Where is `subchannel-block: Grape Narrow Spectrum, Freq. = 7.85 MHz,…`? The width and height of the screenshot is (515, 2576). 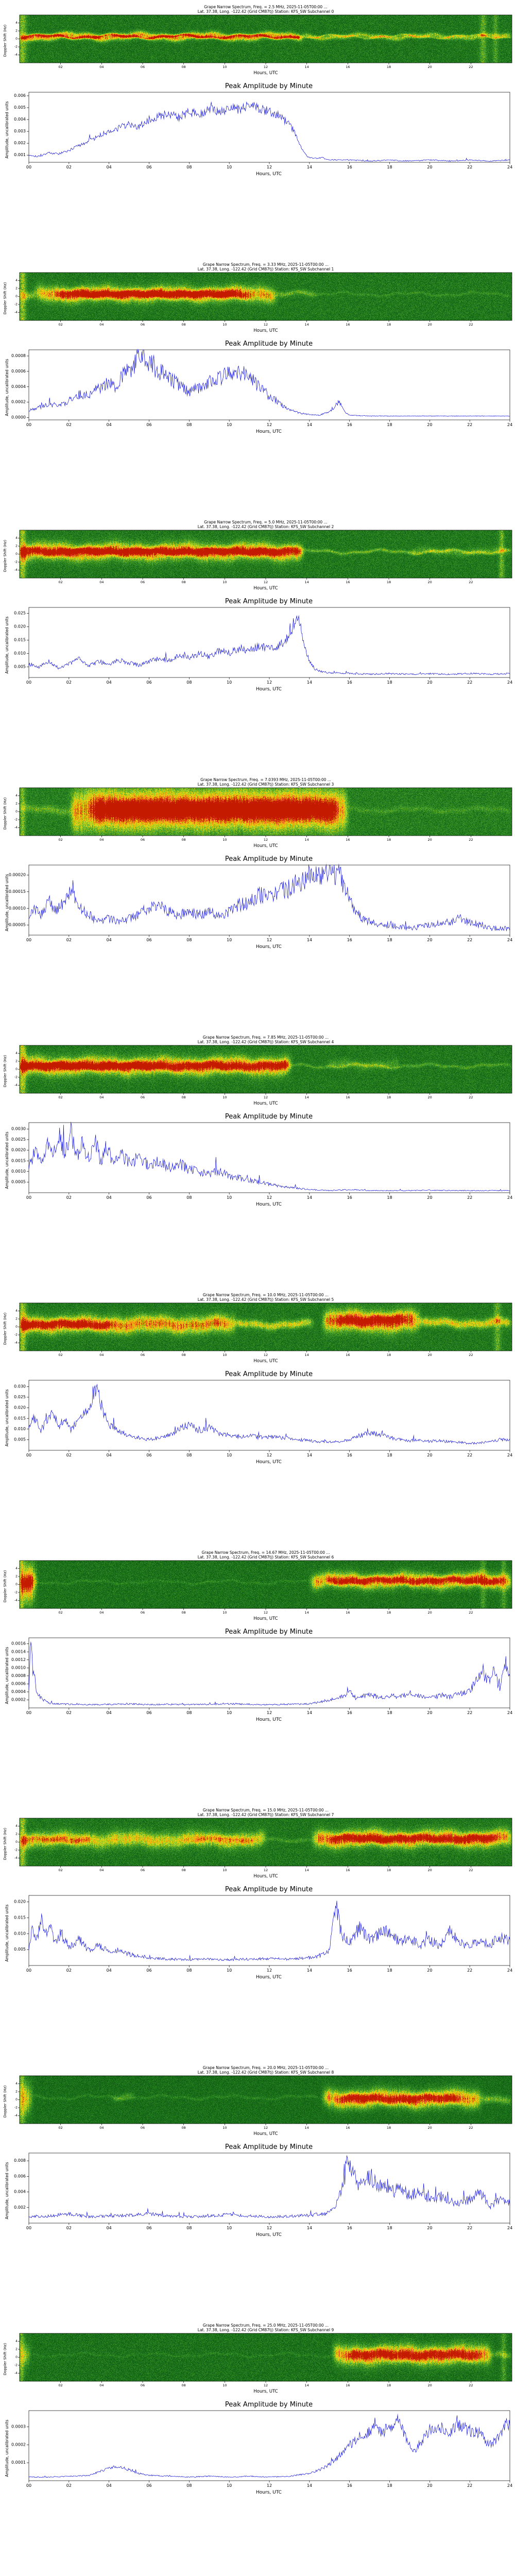
subchannel-block: Grape Narrow Spectrum, Freq. = 7.85 MHz,… is located at coordinates (257, 1159).